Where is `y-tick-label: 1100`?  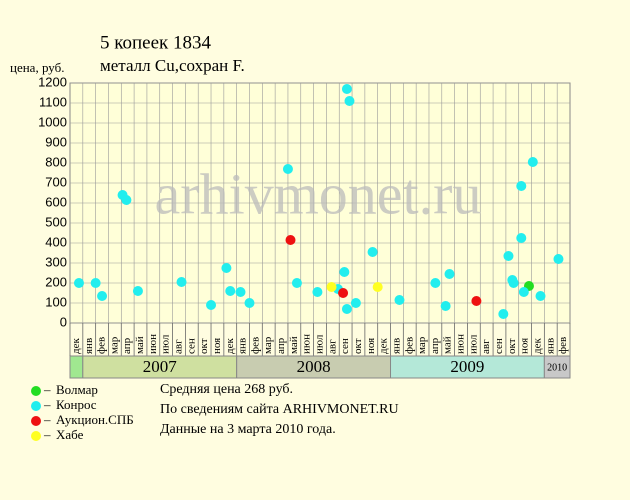
y-tick-label: 1100 is located at coordinates (53, 101).